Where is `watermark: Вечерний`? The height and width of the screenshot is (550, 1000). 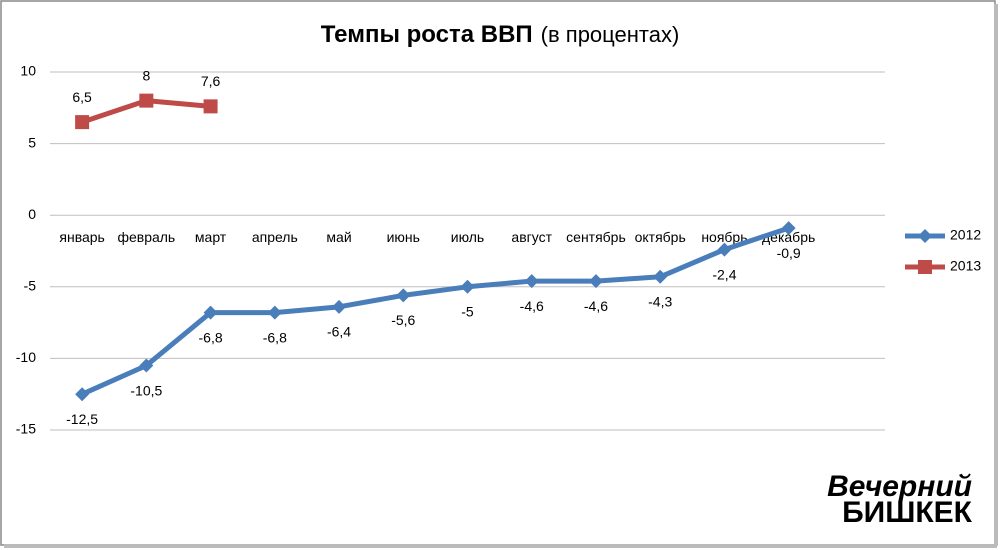
watermark: Вечерний is located at coordinates (899, 486).